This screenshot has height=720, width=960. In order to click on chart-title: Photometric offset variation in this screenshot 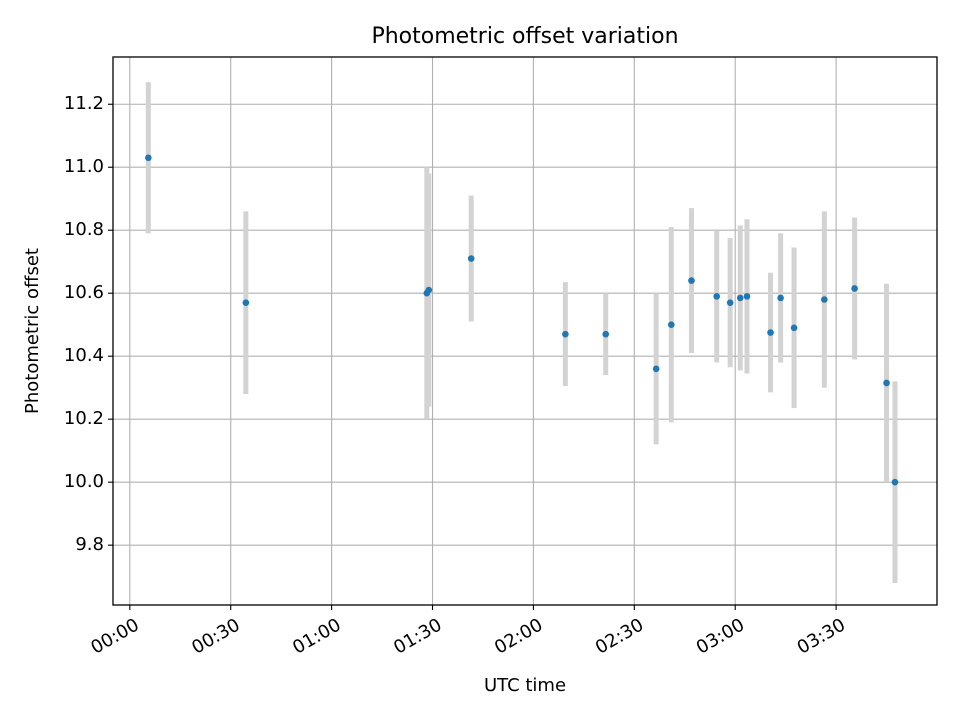, I will do `click(524, 36)`.